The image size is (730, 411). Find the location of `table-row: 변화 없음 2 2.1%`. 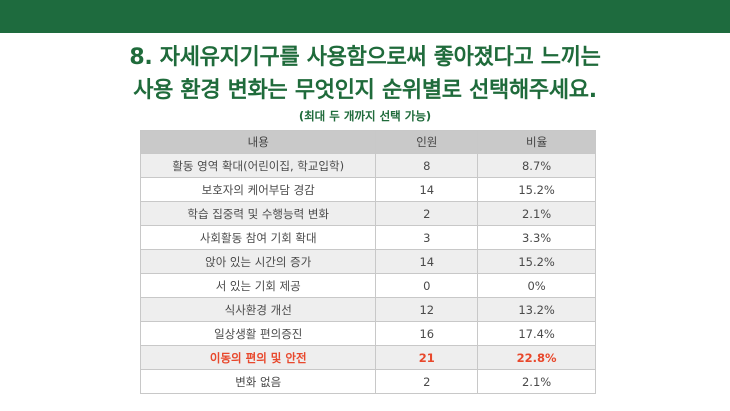

table-row: 변화 없음 2 2.1% is located at coordinates (367, 381).